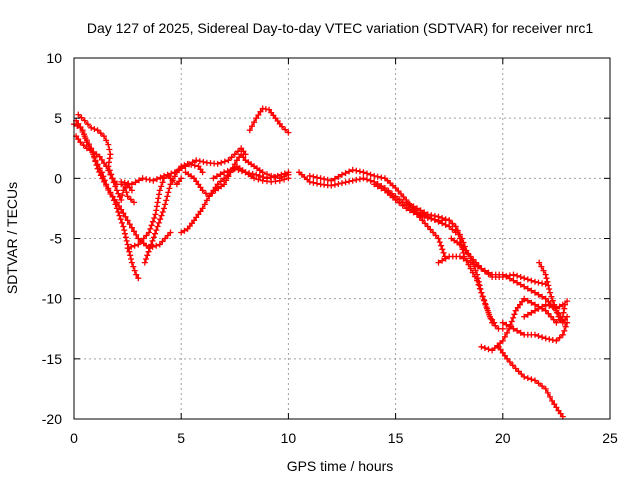  Describe the element at coordinates (52, 359) in the screenshot. I see `y-tick-label: -15` at that location.